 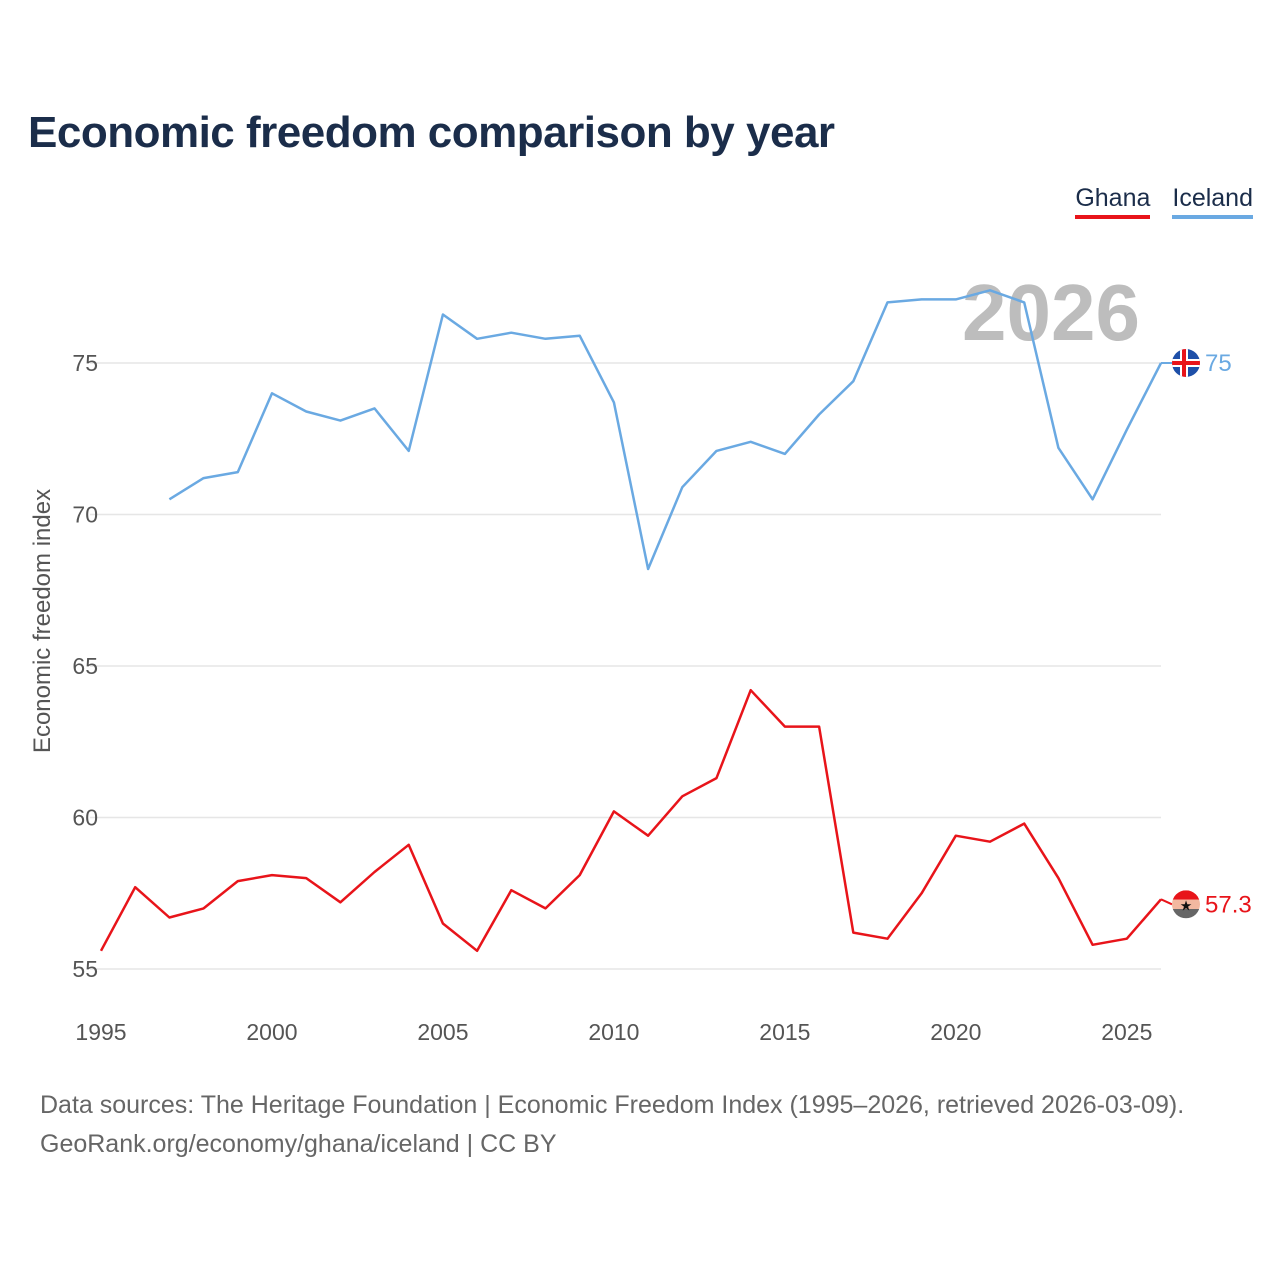 I want to click on ghana-flag-icon: ★, so click(x=1186, y=904).